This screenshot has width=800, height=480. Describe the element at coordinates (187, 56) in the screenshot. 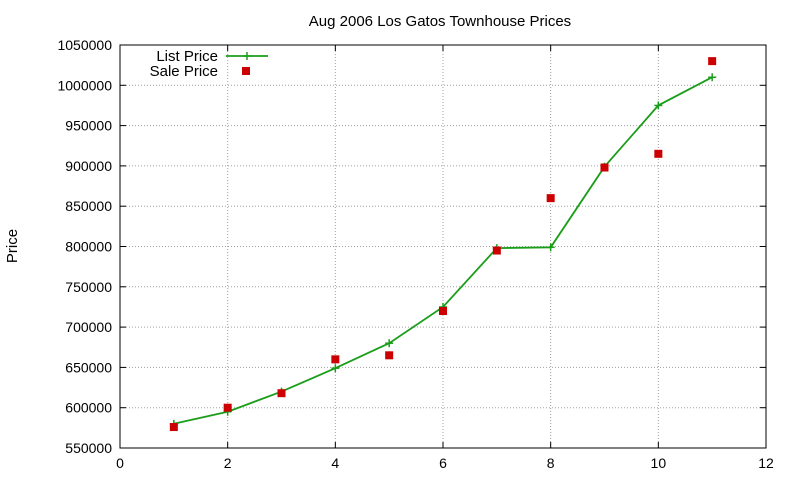

I see `legend-label-list-price: List Price` at that location.